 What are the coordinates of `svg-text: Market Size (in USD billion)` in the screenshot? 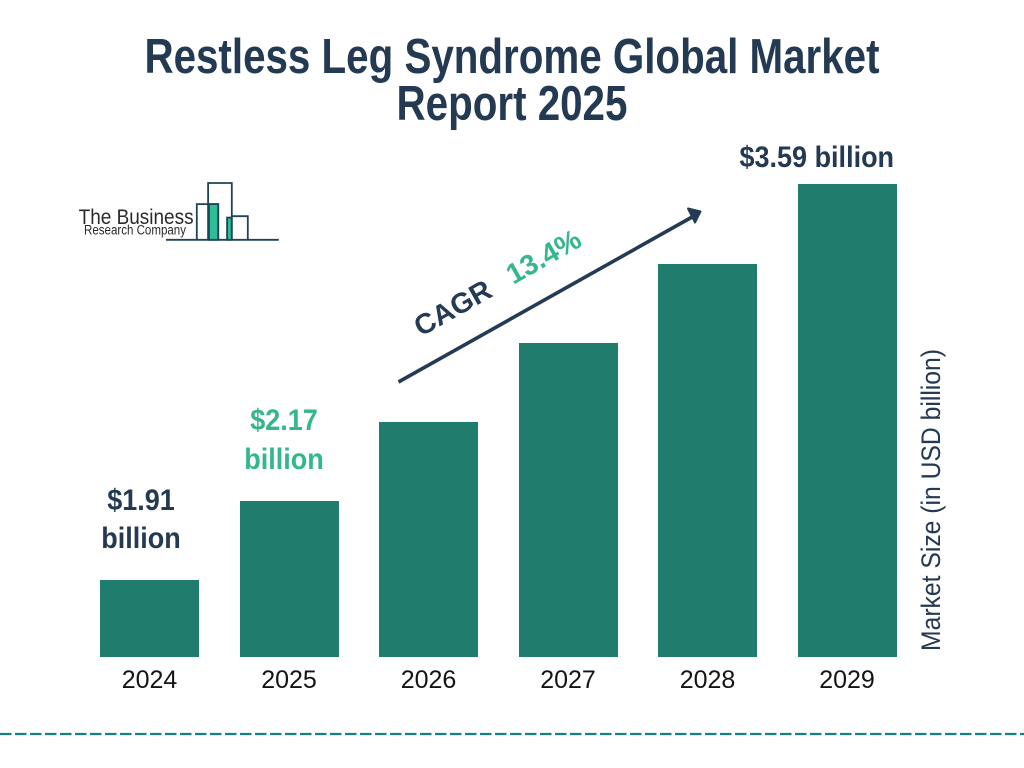 It's located at (931, 500).